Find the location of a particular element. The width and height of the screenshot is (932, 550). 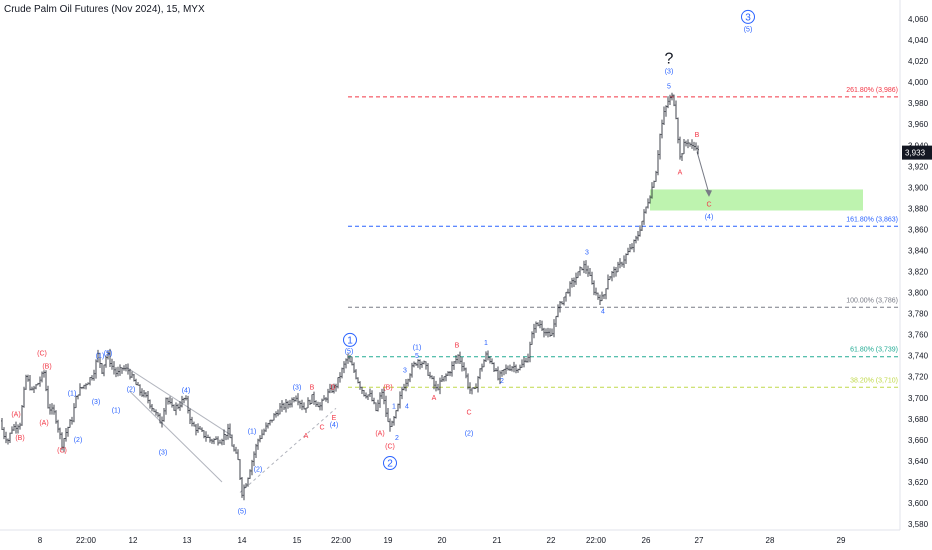

y-tick-label: 4,060 is located at coordinates (918, 19).